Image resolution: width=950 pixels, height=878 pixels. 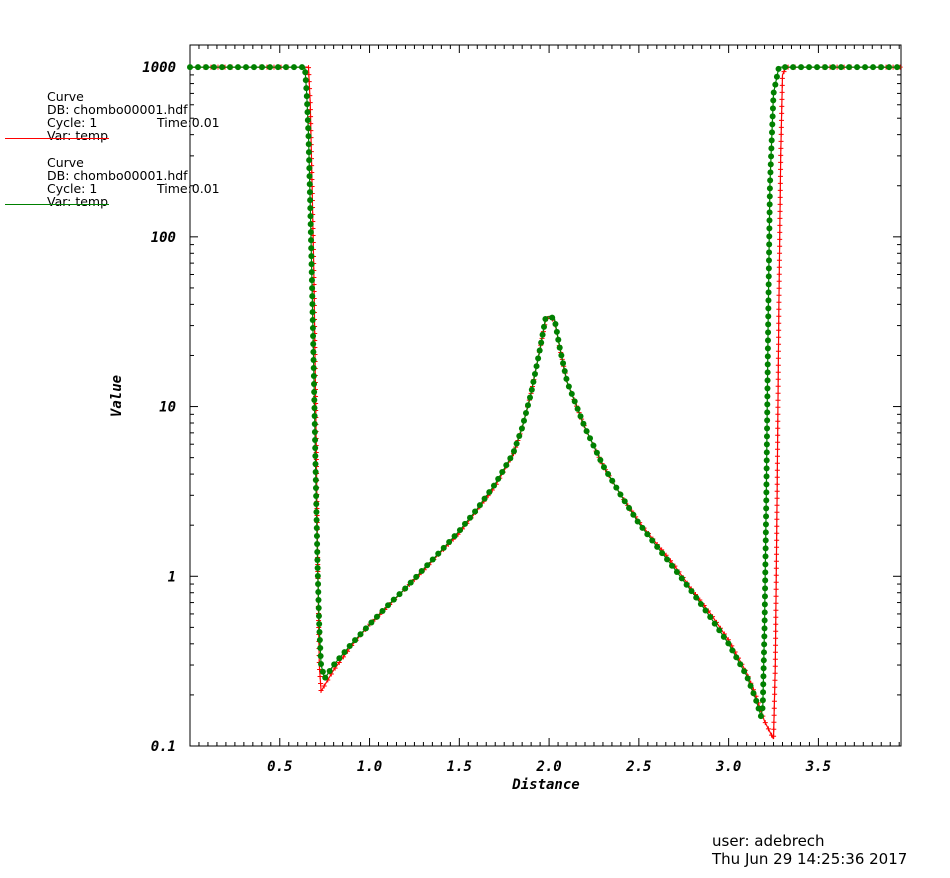 I want to click on legend-swatch-red, so click(x=57, y=138).